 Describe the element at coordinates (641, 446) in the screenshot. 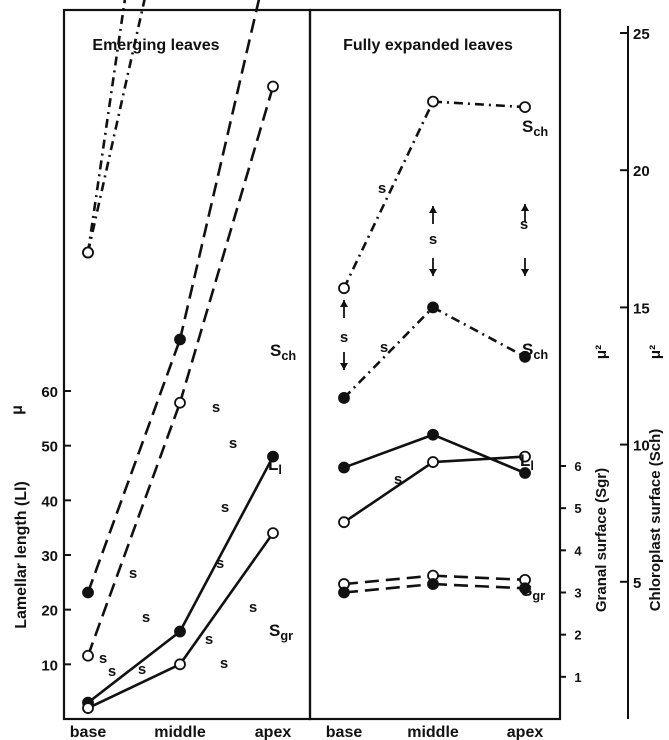

I see `right-tick-label: 10` at that location.